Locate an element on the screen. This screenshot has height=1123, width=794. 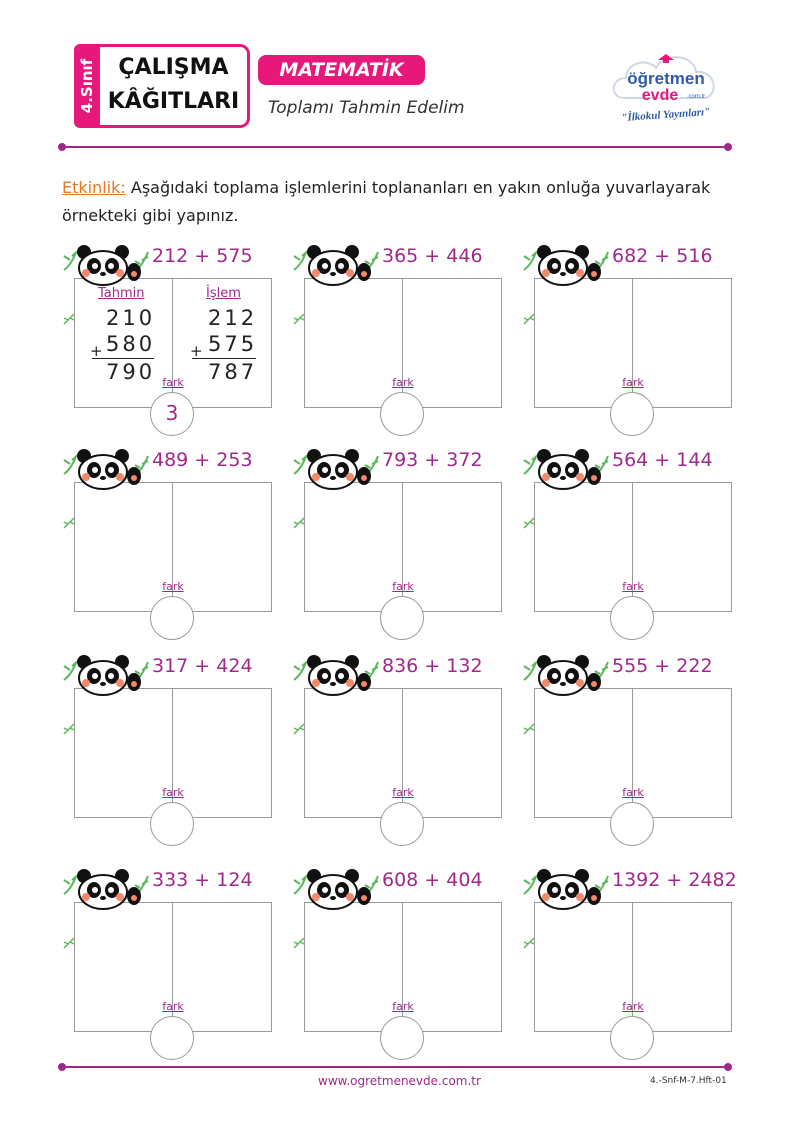
difference-circle: 3 is located at coordinates (172, 414).